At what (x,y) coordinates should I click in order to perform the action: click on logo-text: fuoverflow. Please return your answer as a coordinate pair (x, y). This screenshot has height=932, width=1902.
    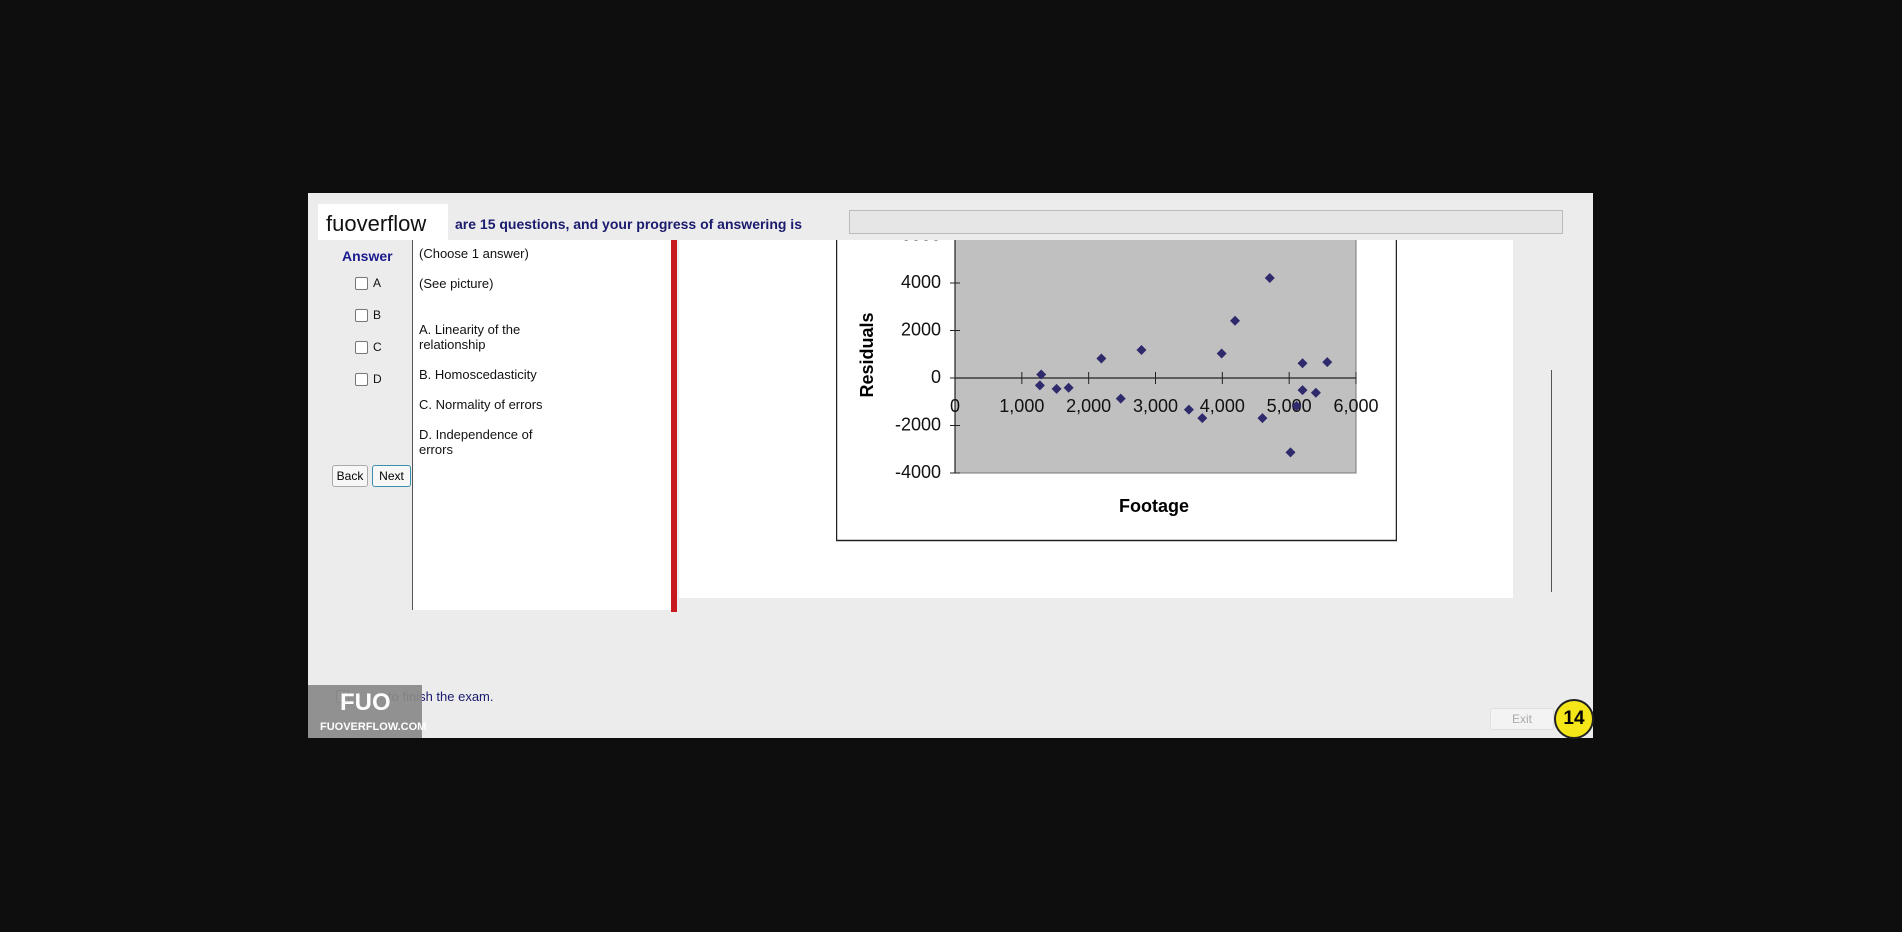
    Looking at the image, I should click on (376, 223).